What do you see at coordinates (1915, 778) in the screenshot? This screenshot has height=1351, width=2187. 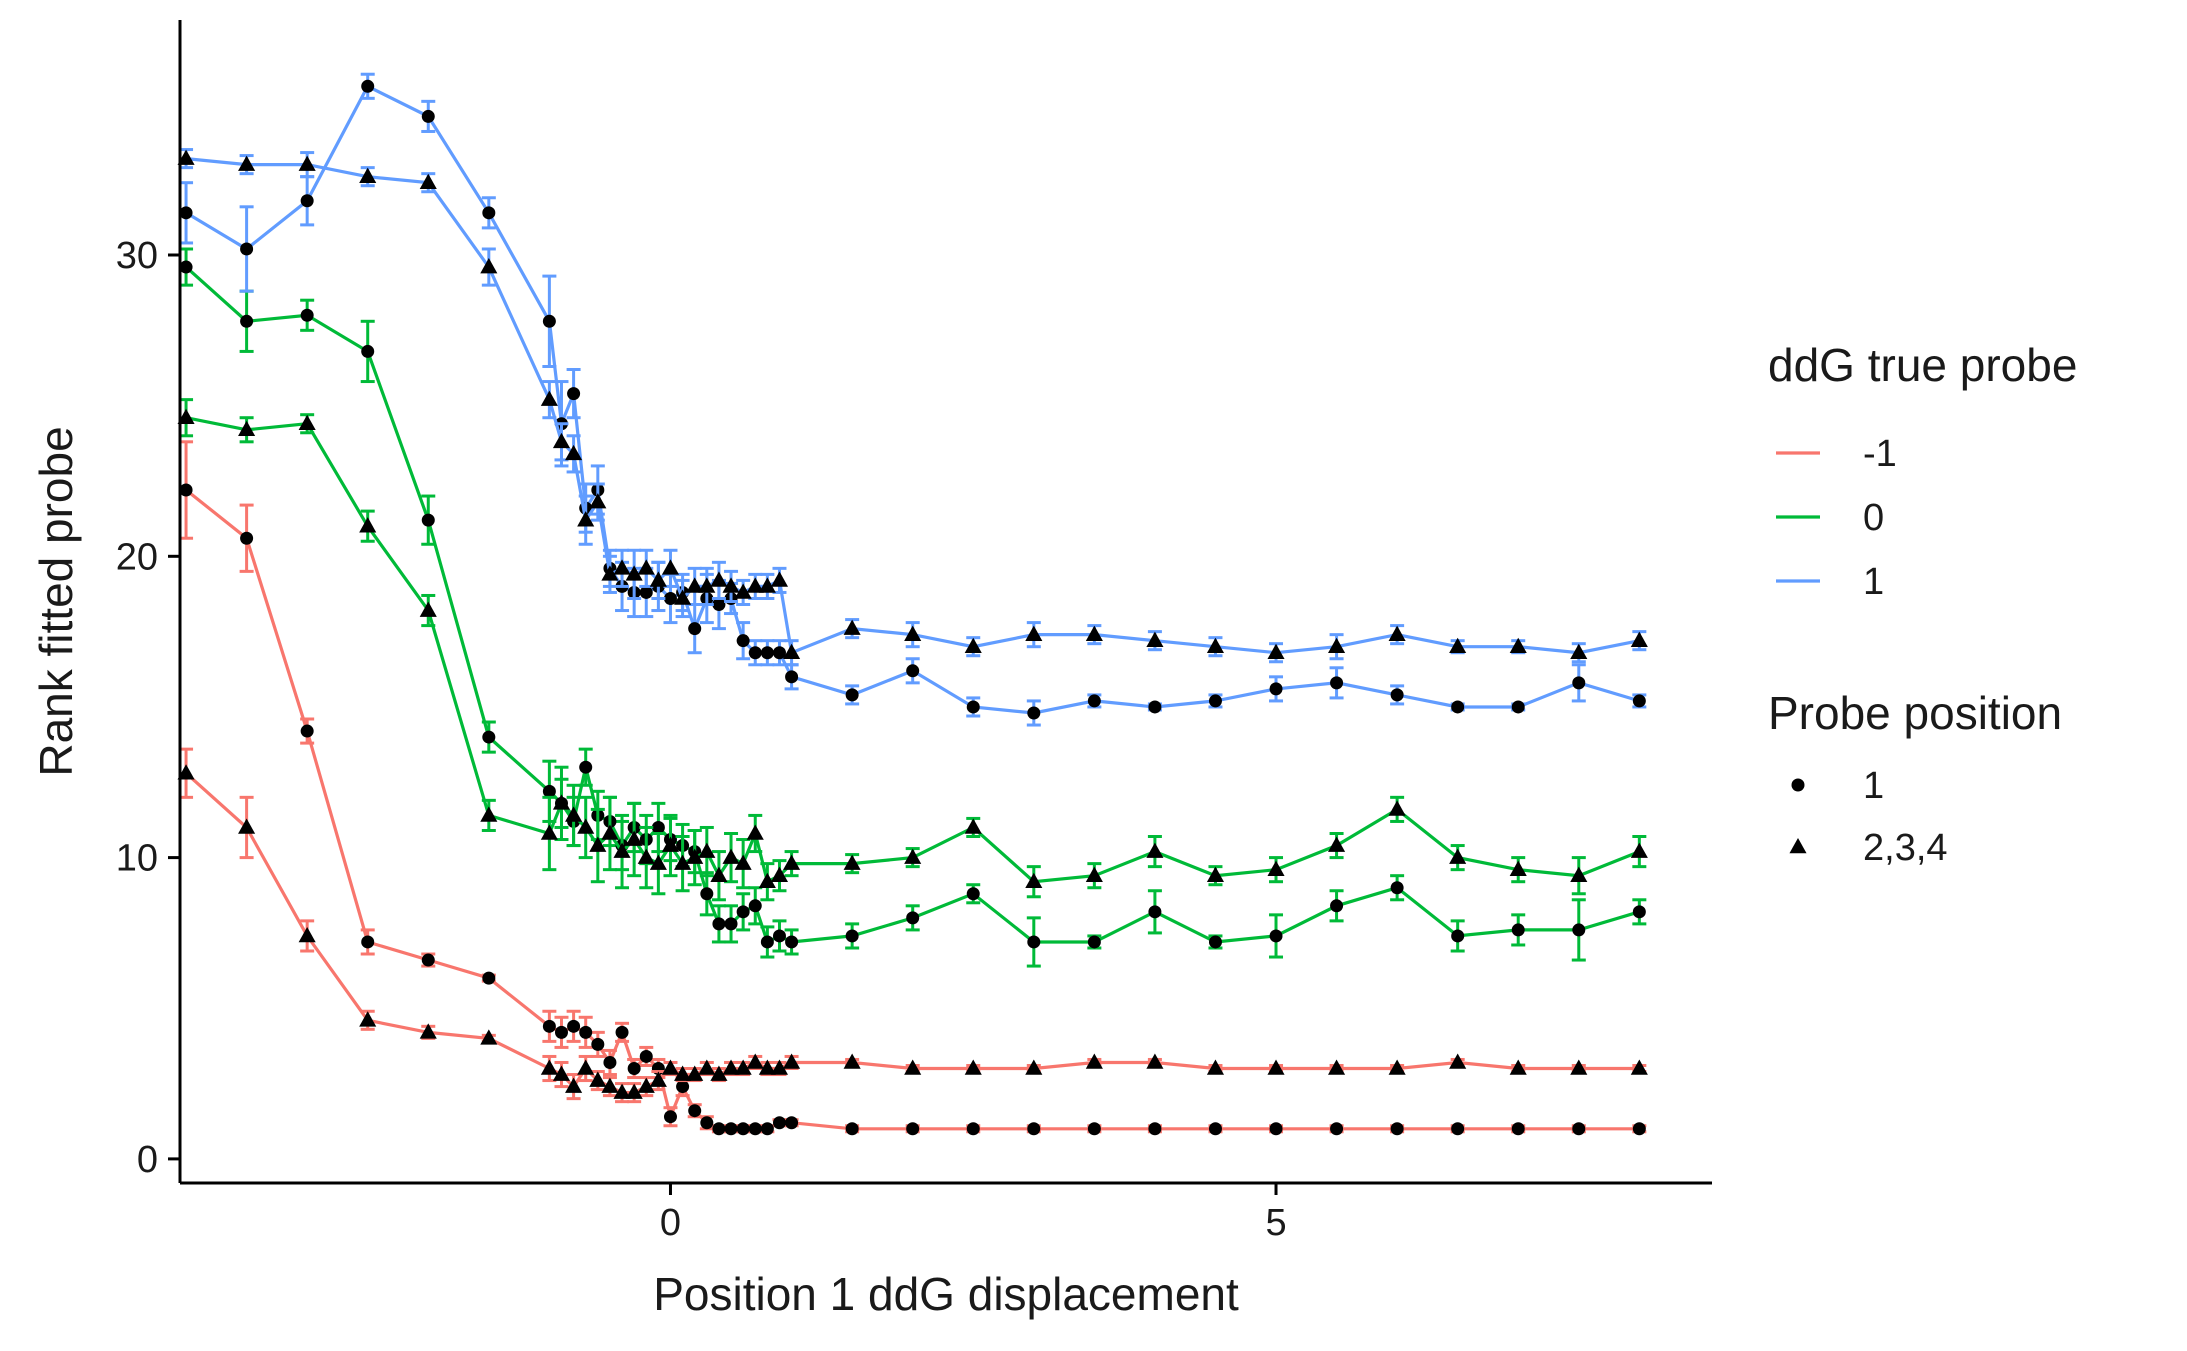 I see `legend-group-1: Probe position 1 2,3,4` at bounding box center [1915, 778].